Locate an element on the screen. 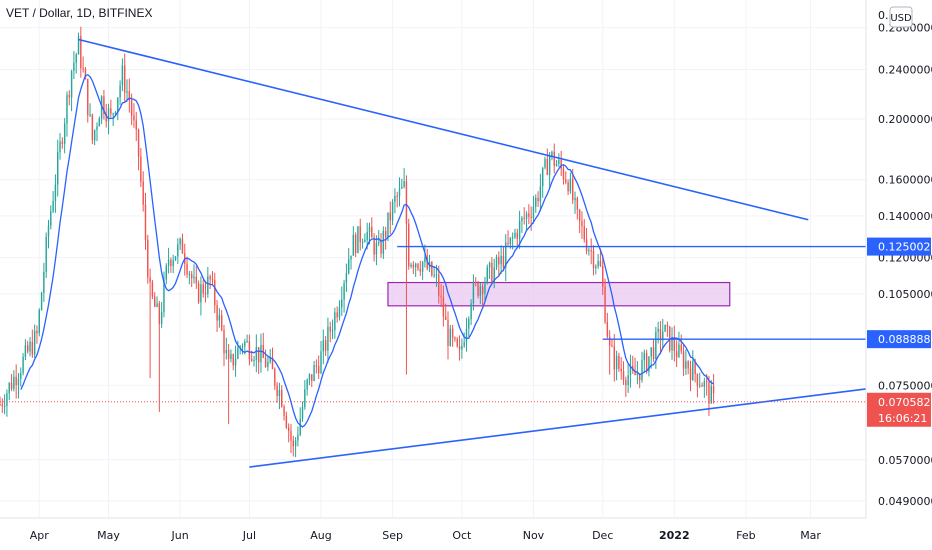 The height and width of the screenshot is (550, 932). price-axis is located at coordinates (899, 259).